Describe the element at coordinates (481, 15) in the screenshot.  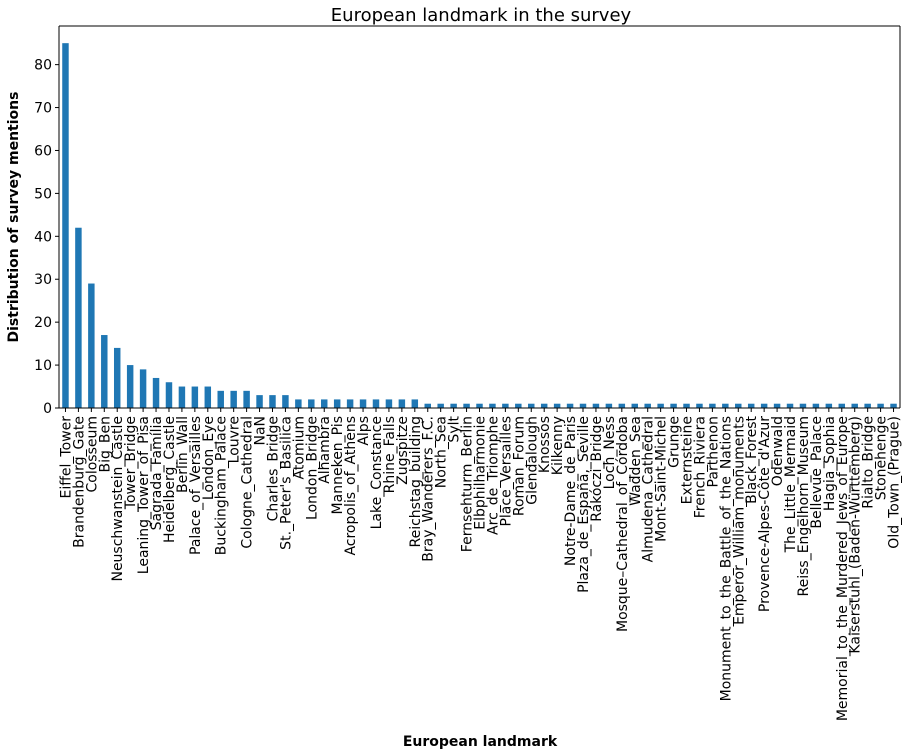
I see `chart-title: European landmark in the survey` at that location.